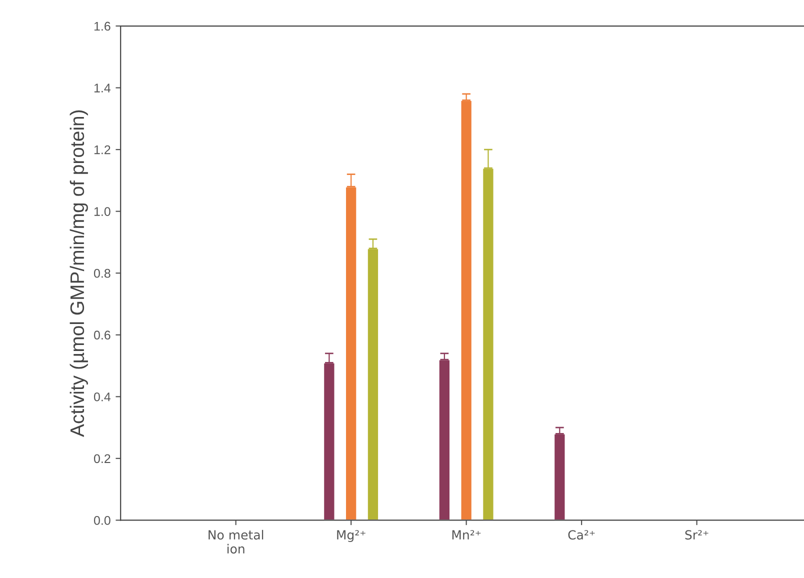 The height and width of the screenshot is (578, 804). What do you see at coordinates (102, 459) in the screenshot?
I see `y-tick-label: 0.2` at bounding box center [102, 459].